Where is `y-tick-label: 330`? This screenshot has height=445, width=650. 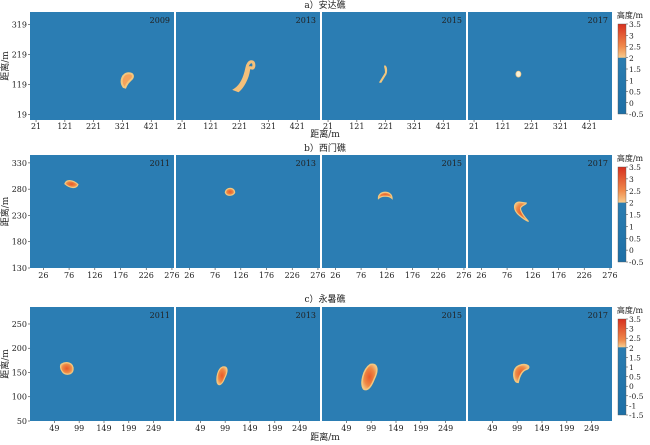 y-tick-label: 330 is located at coordinates (19, 163).